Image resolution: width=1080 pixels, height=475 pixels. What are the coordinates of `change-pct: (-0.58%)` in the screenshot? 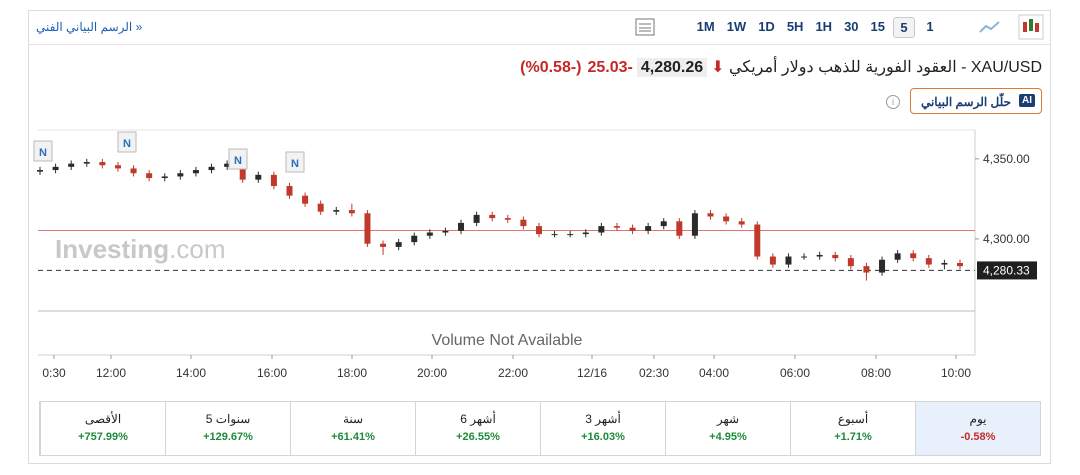 It's located at (551, 67).